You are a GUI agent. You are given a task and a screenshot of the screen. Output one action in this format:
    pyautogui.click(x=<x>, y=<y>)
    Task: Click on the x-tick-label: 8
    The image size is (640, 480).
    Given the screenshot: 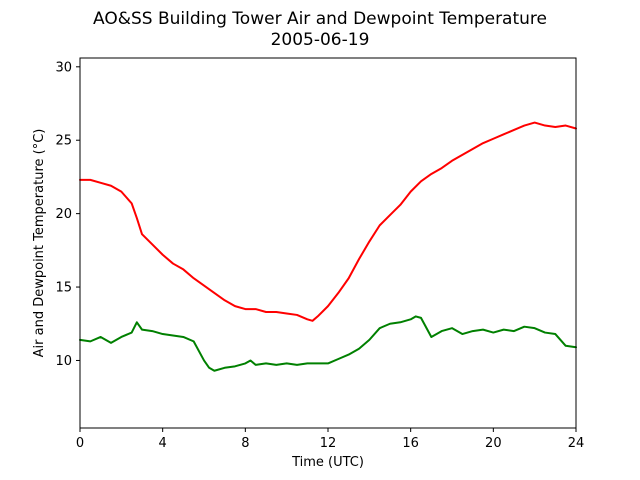 What is the action you would take?
    pyautogui.click(x=245, y=443)
    